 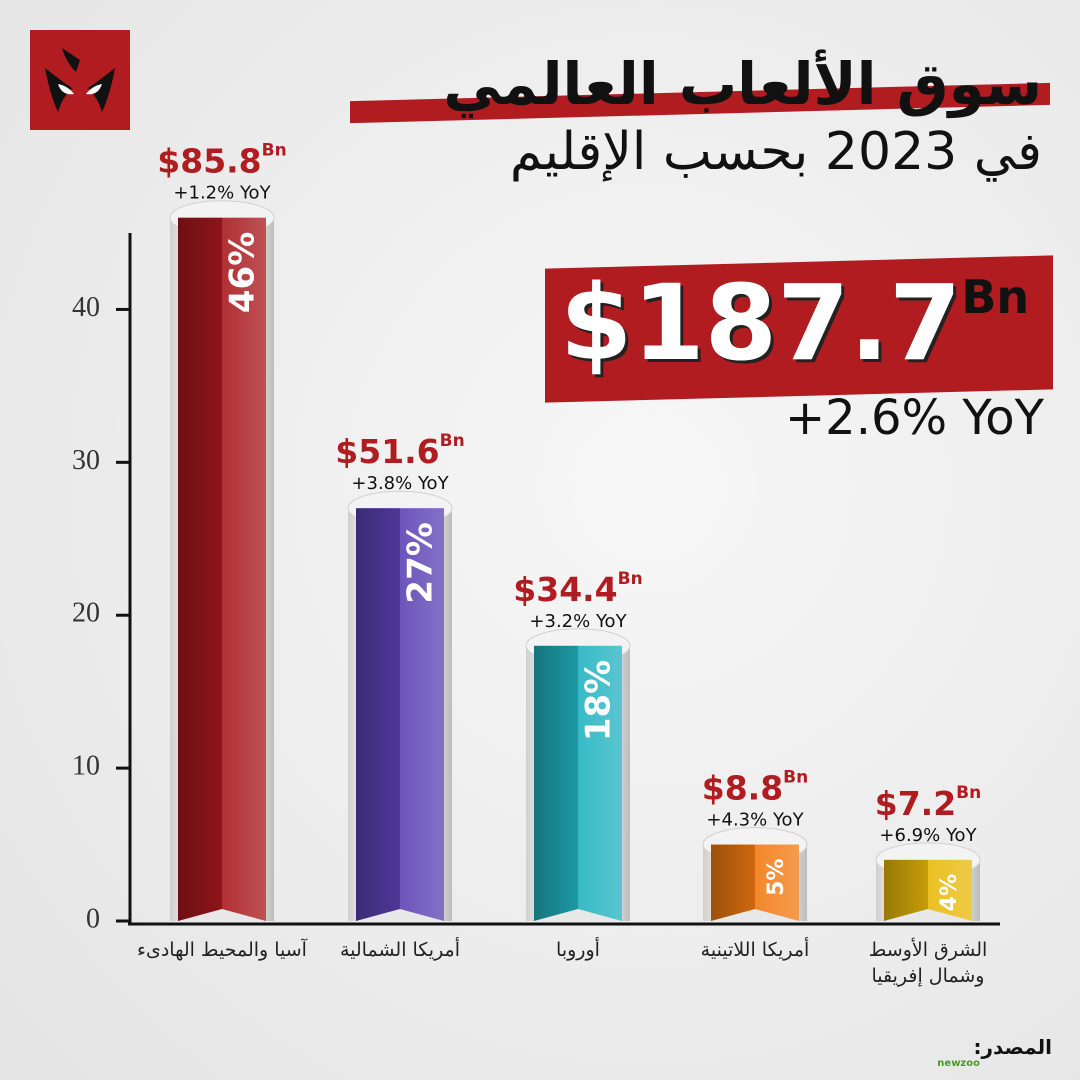 I want to click on subtitle: في 2023 بحسب الإقليم, so click(x=775, y=152).